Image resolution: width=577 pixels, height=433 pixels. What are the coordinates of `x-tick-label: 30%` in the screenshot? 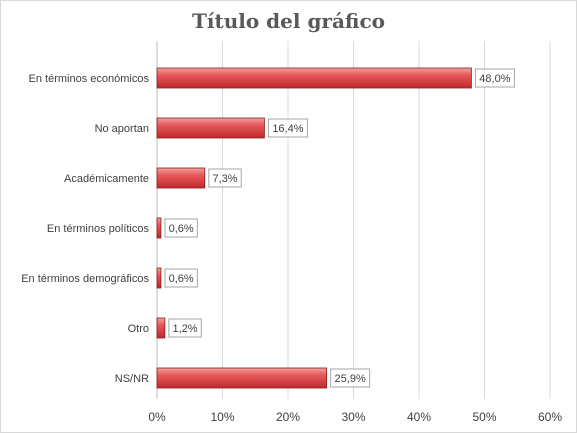 It's located at (353, 417).